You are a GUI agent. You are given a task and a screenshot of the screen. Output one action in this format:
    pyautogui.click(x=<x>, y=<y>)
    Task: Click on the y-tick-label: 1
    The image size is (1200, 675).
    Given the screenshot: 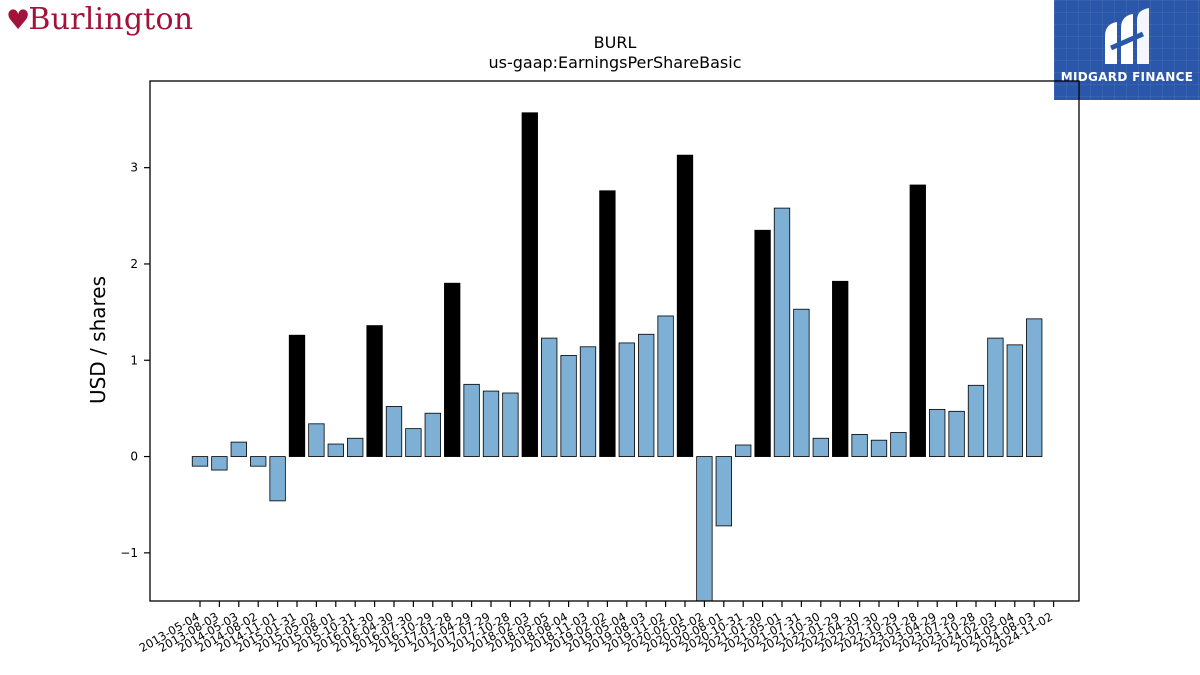 What is the action you would take?
    pyautogui.click(x=134, y=360)
    